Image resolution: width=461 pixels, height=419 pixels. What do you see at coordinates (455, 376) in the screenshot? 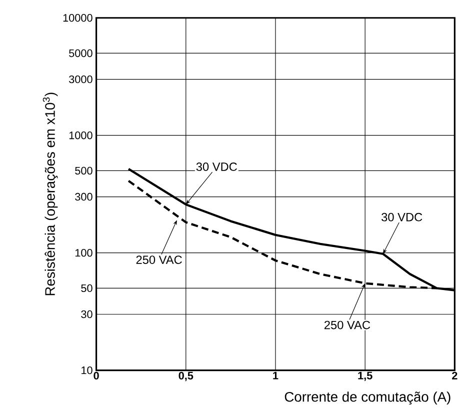
I see `x-tick-label: 2` at bounding box center [455, 376].